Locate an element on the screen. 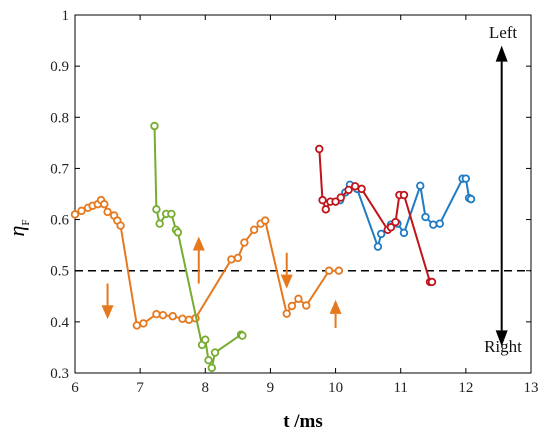 The image size is (550, 438). y-axis-label: ηF is located at coordinates (18, 227).